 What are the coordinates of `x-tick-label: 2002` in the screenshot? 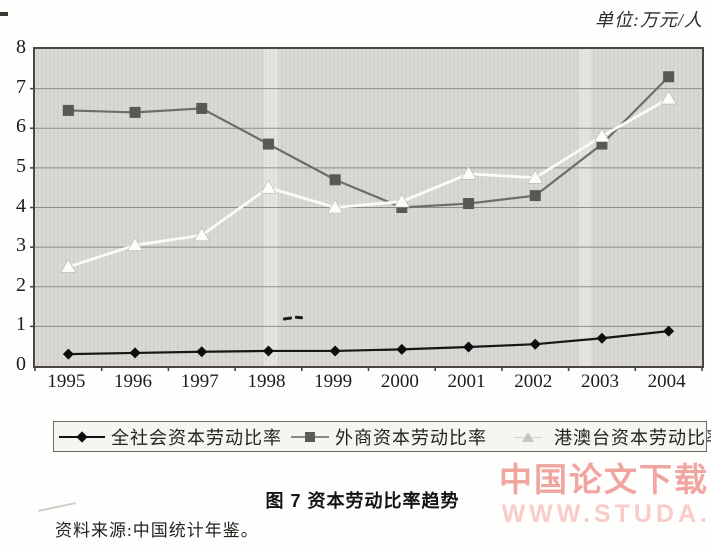 It's located at (533, 381).